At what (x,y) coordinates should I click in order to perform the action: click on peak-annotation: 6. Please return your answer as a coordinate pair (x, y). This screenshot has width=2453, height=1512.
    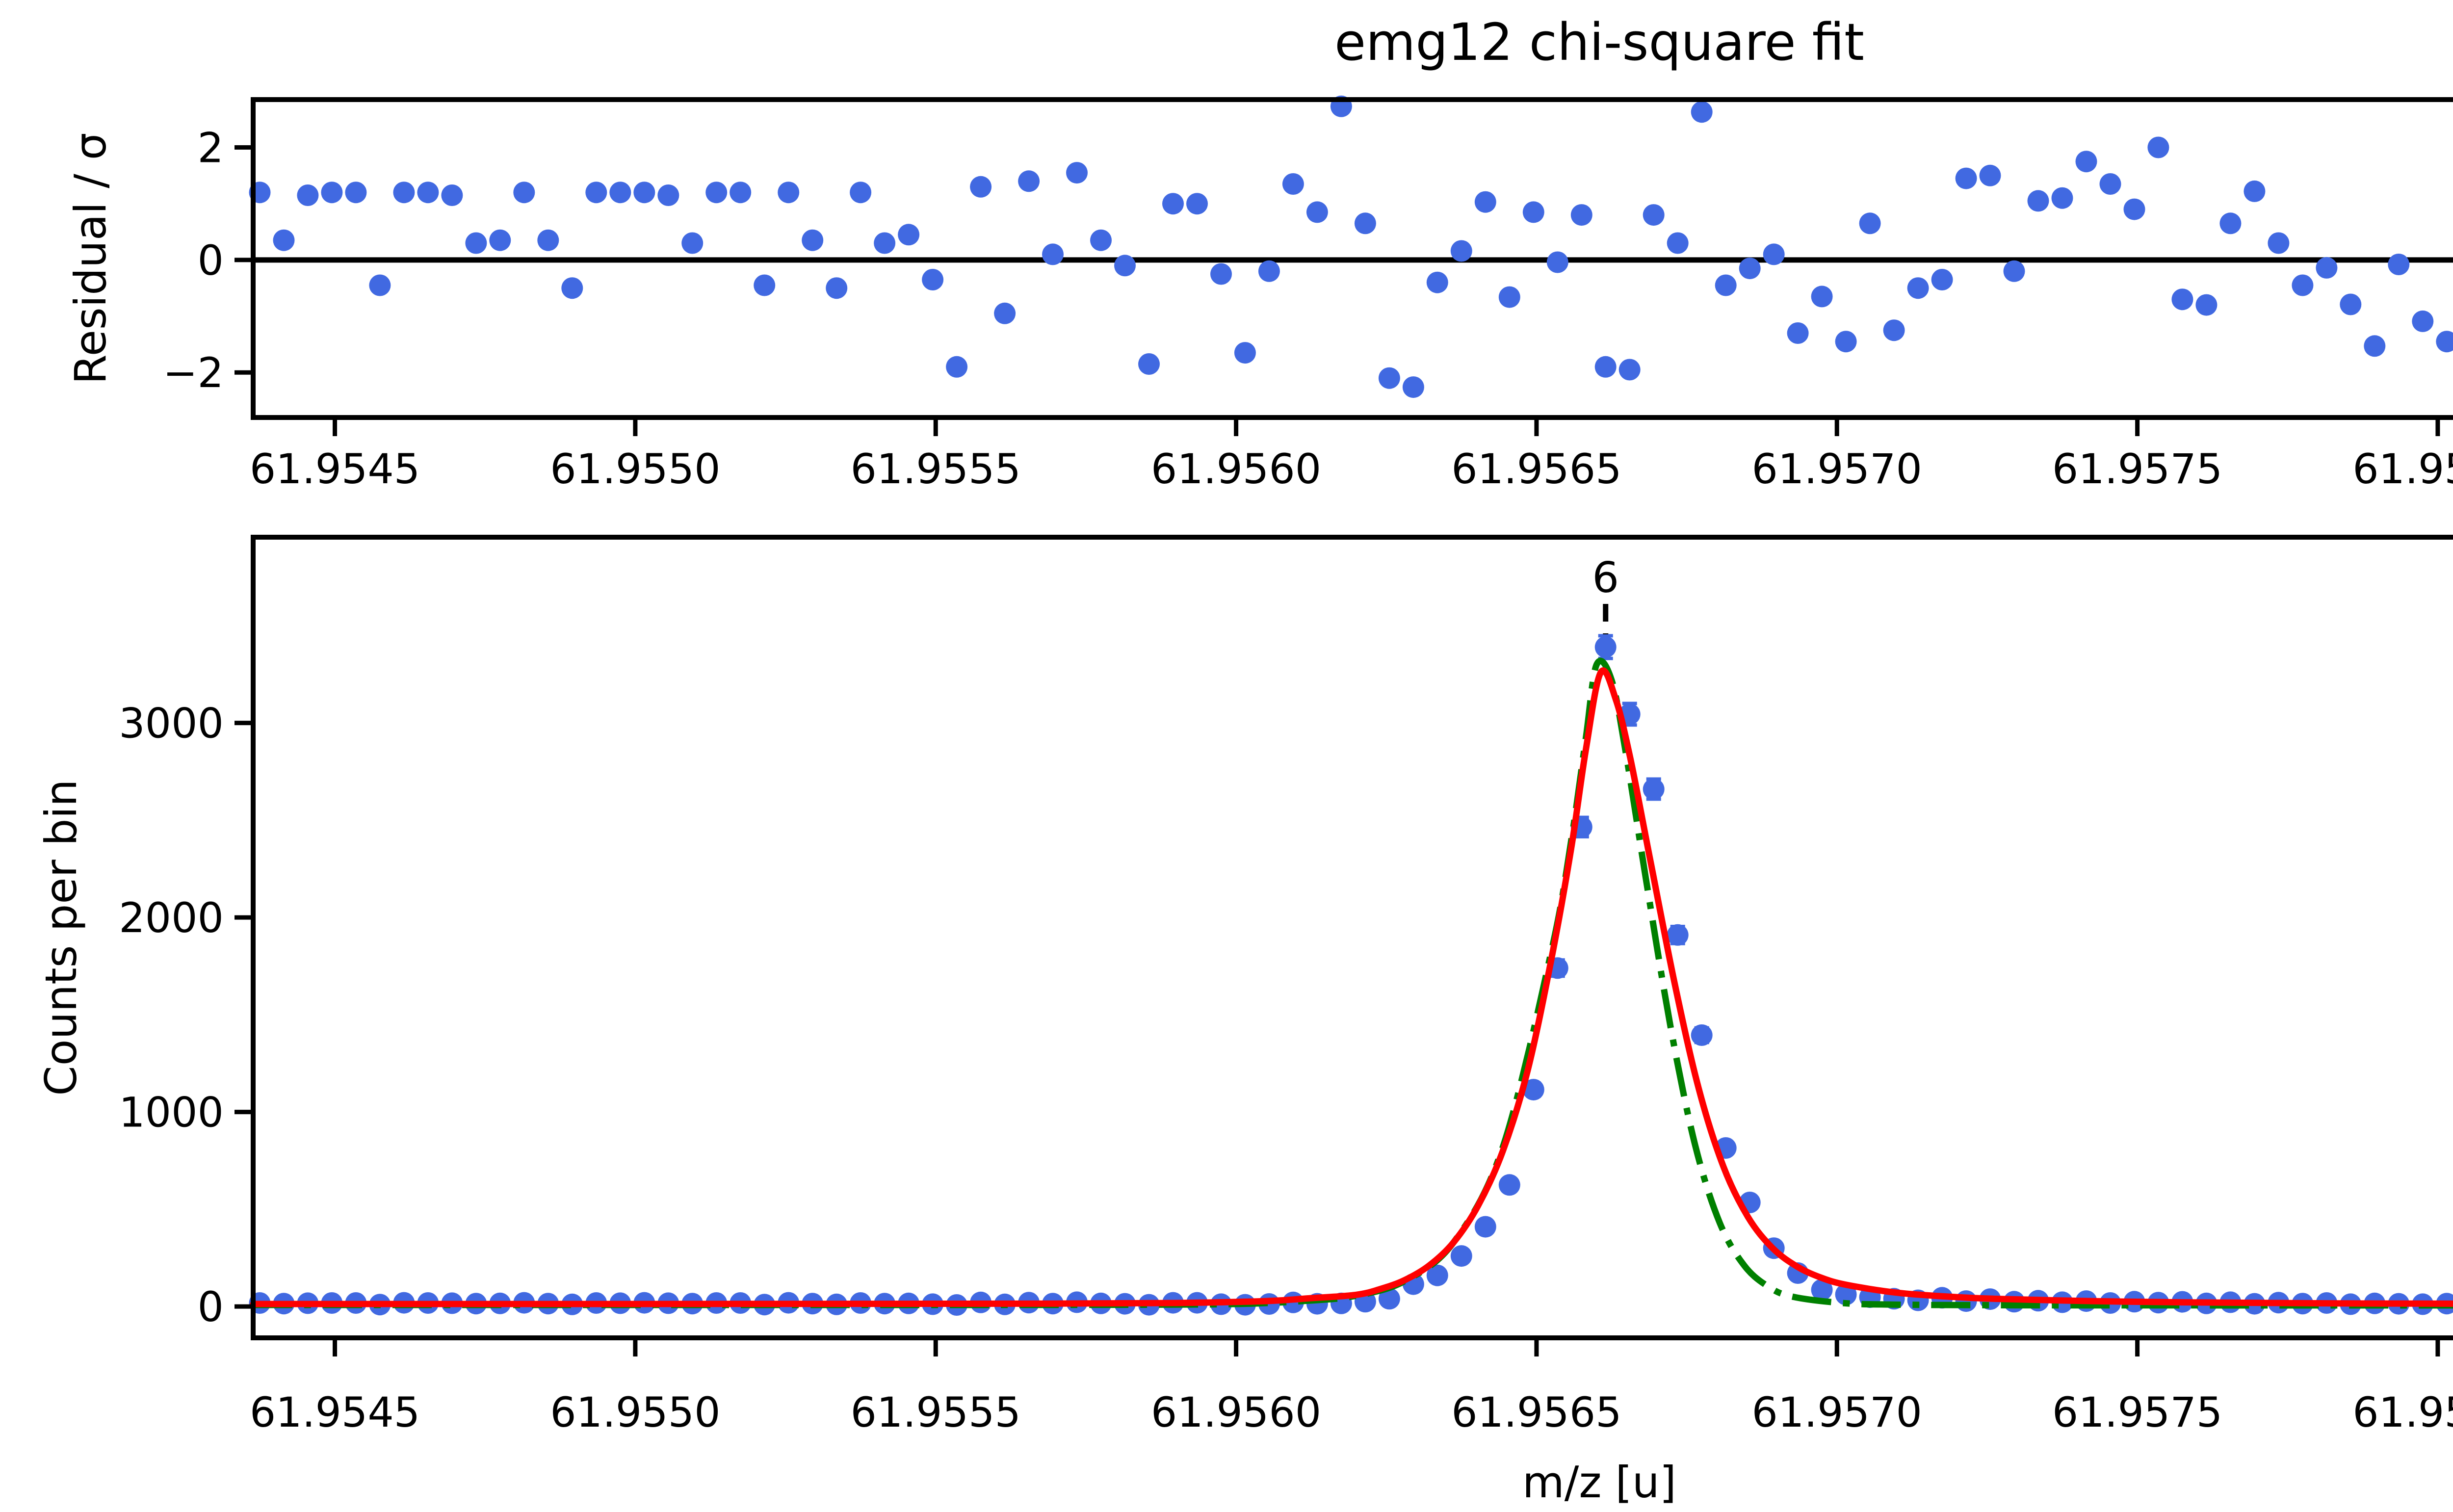
    Looking at the image, I should click on (1605, 593).